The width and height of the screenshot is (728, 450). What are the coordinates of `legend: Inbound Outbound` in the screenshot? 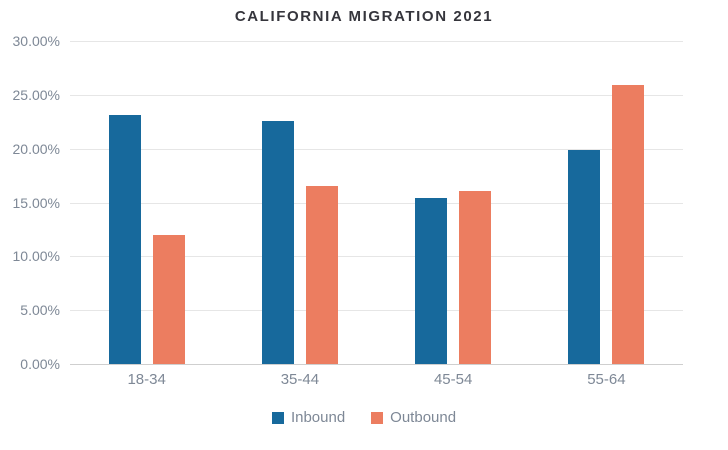 It's located at (364, 417).